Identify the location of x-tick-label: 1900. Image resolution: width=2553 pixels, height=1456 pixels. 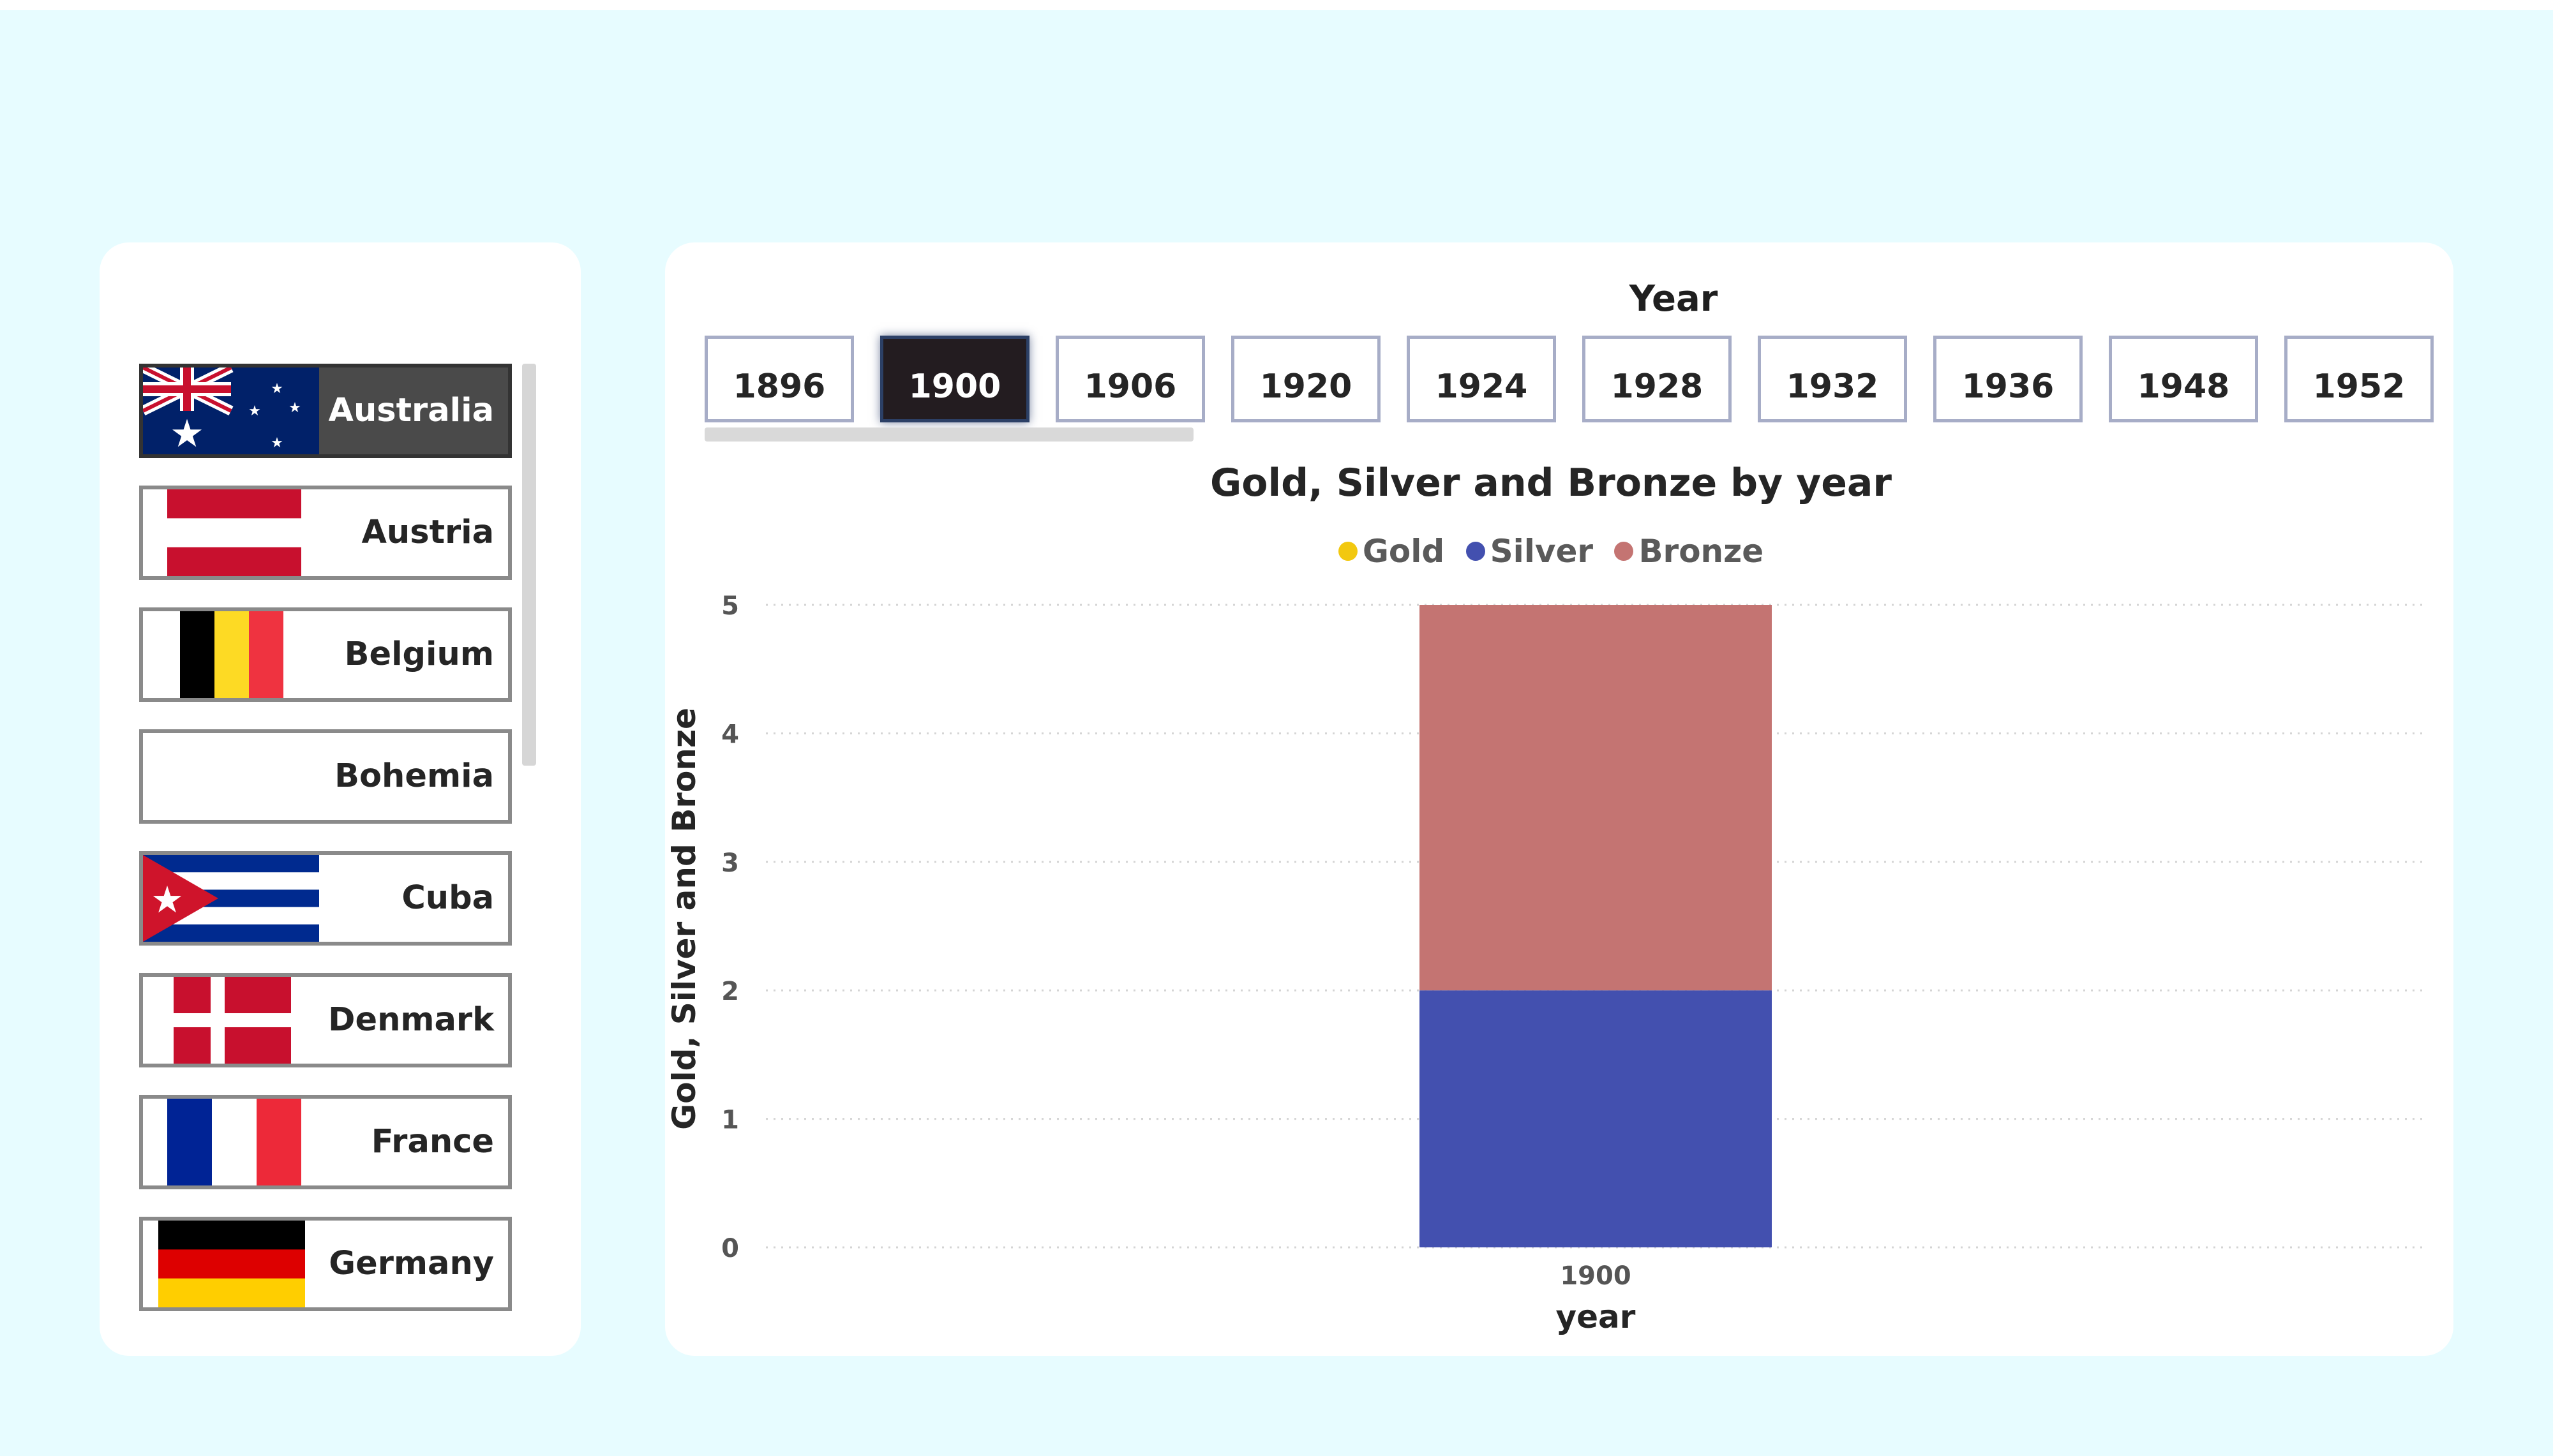
(1595, 1276).